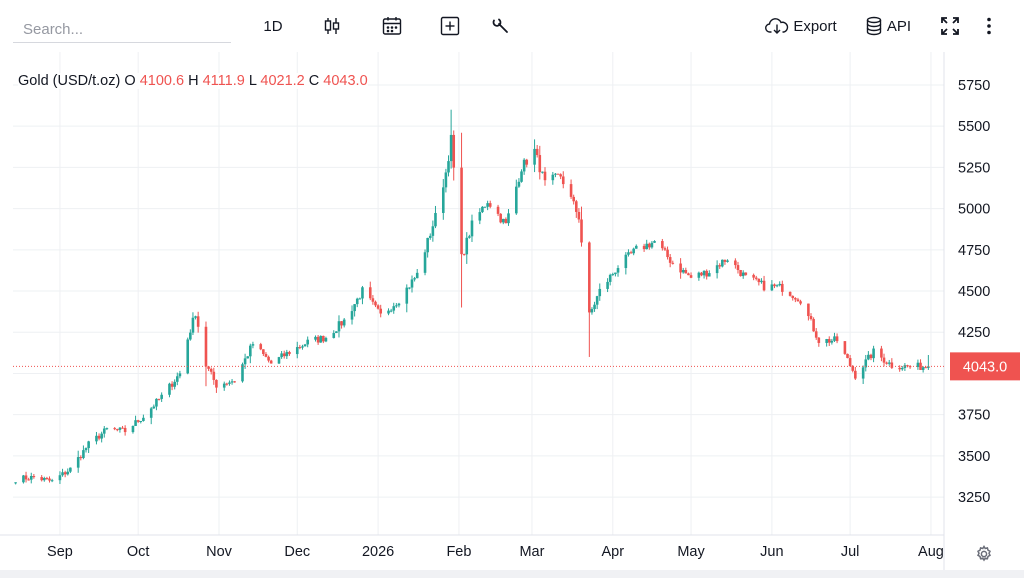 The height and width of the screenshot is (583, 1024). Describe the element at coordinates (273, 26) in the screenshot. I see `interval-button: 1D` at that location.